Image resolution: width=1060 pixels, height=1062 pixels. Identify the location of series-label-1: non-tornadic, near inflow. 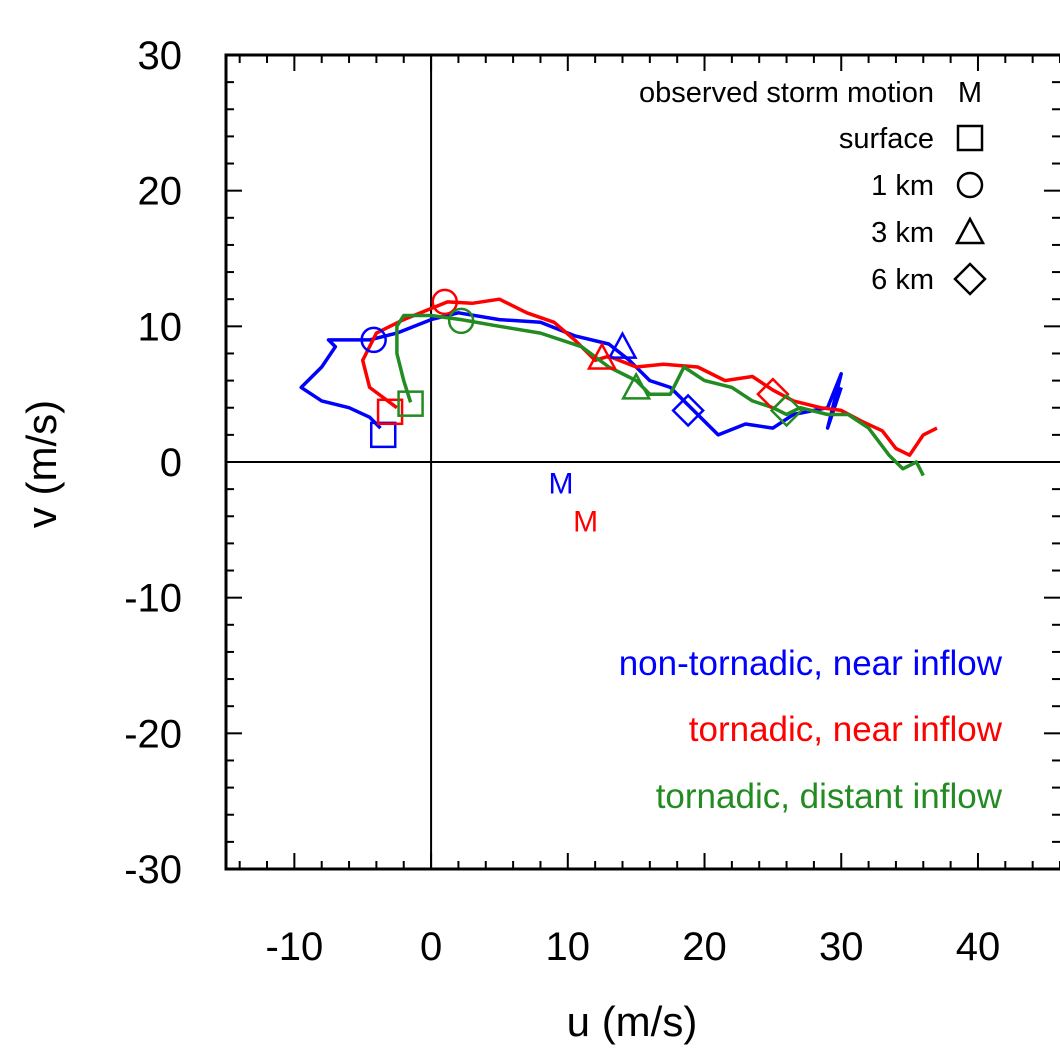
(811, 663).